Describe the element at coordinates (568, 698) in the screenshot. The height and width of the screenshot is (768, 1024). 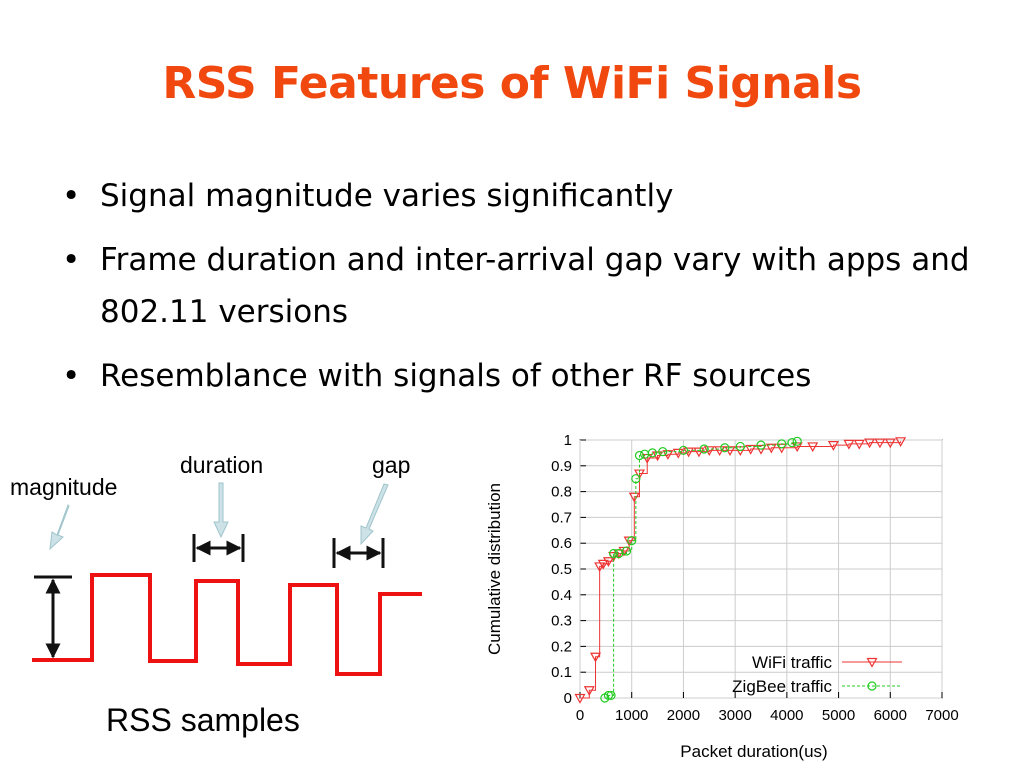
I see `y-tick-label: 0` at that location.